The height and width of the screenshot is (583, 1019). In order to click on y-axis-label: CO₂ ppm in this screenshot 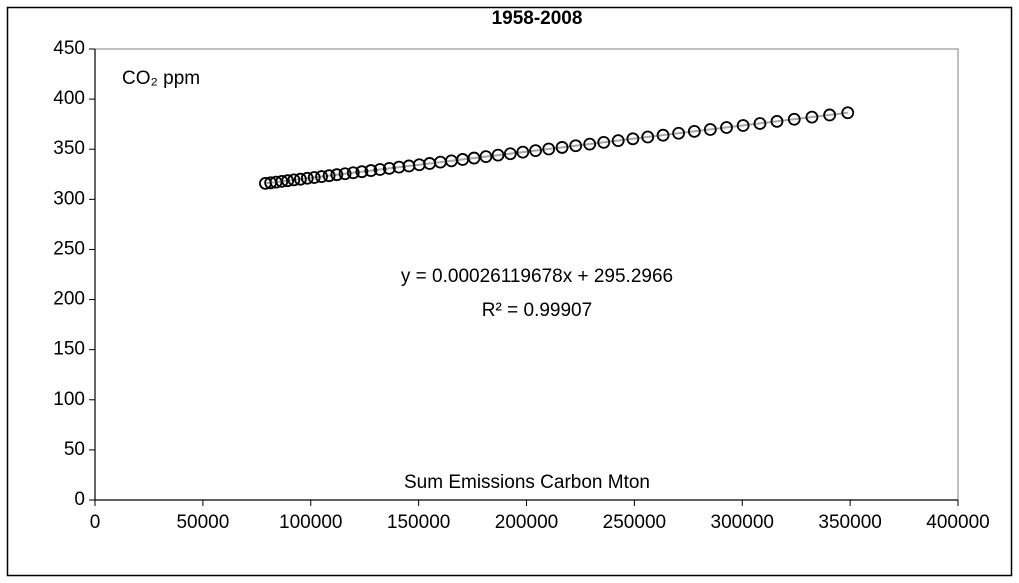, I will do `click(161, 78)`.